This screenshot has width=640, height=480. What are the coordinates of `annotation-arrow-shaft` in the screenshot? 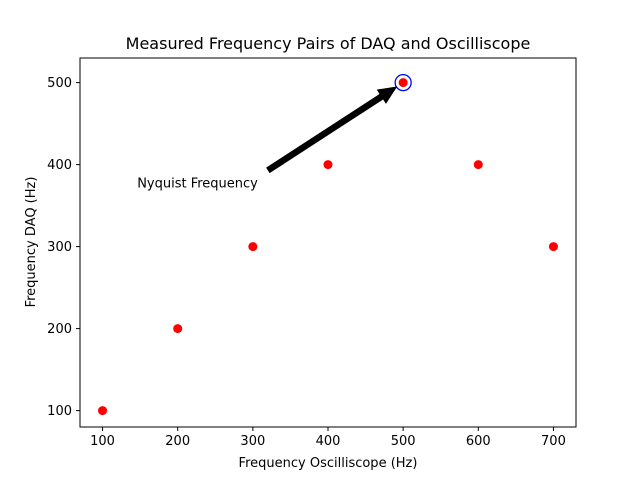 It's located at (325, 133).